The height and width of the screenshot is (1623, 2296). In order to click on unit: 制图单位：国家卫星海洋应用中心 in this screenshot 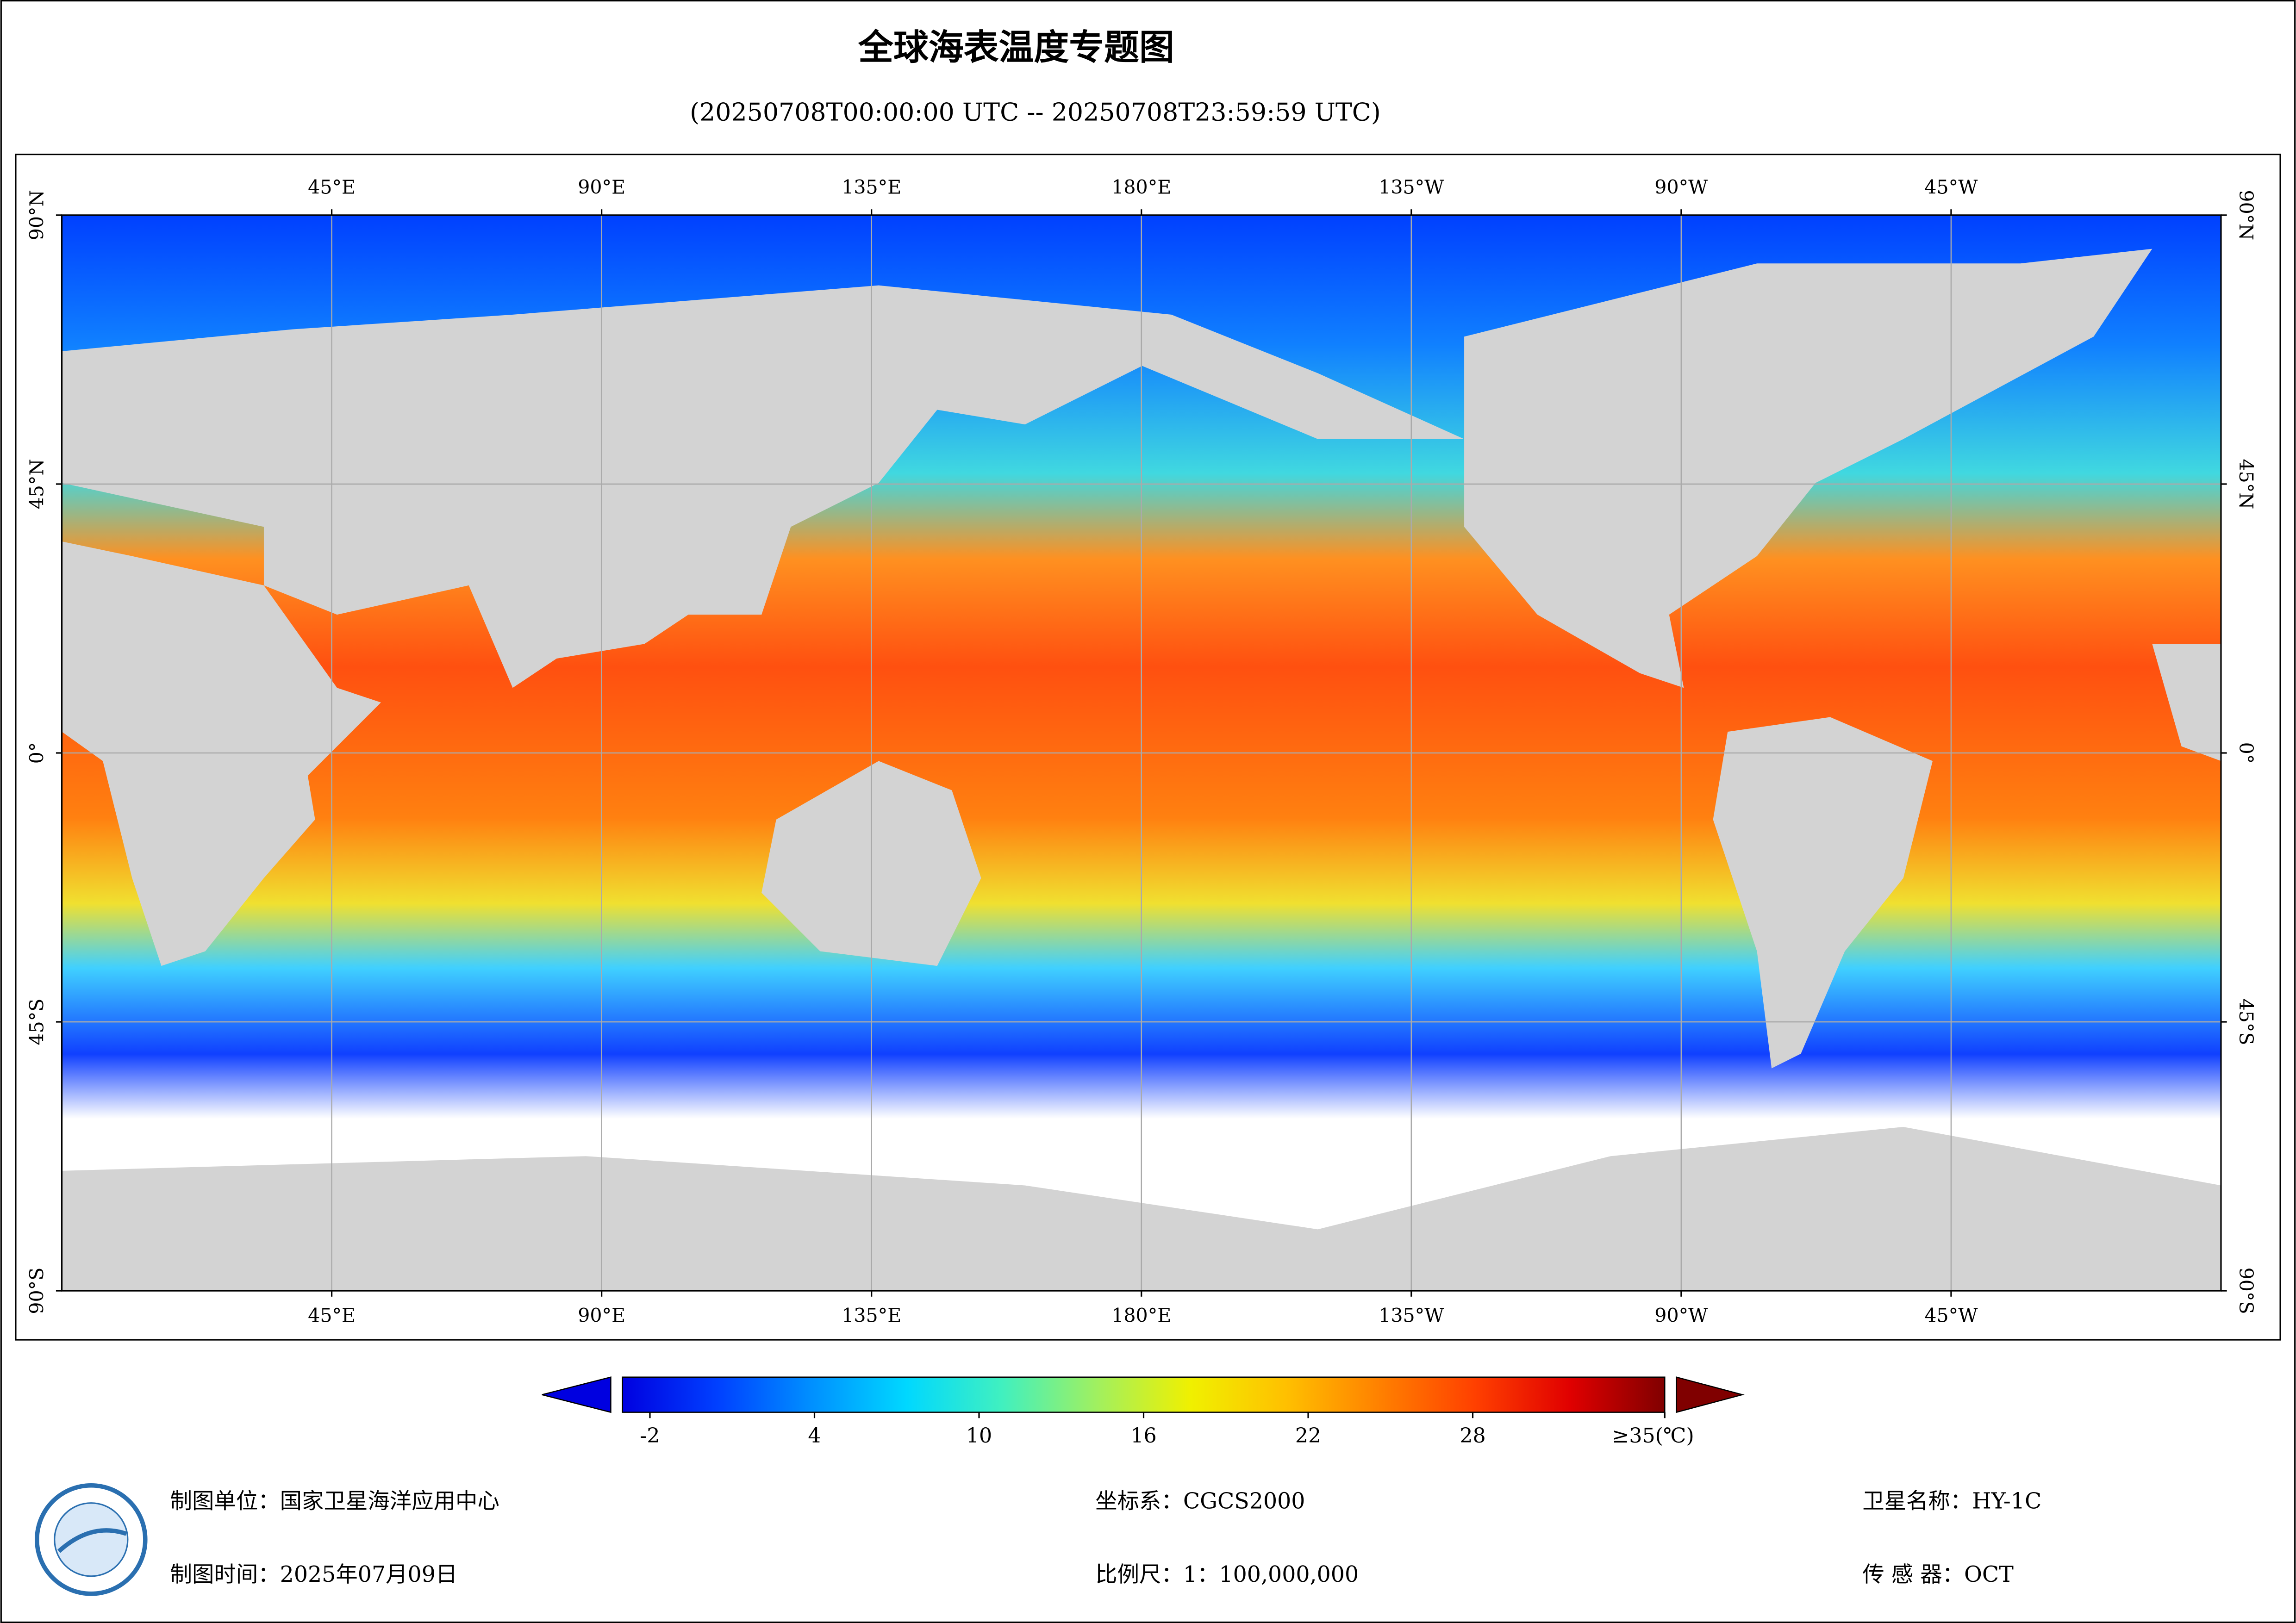, I will do `click(334, 1501)`.